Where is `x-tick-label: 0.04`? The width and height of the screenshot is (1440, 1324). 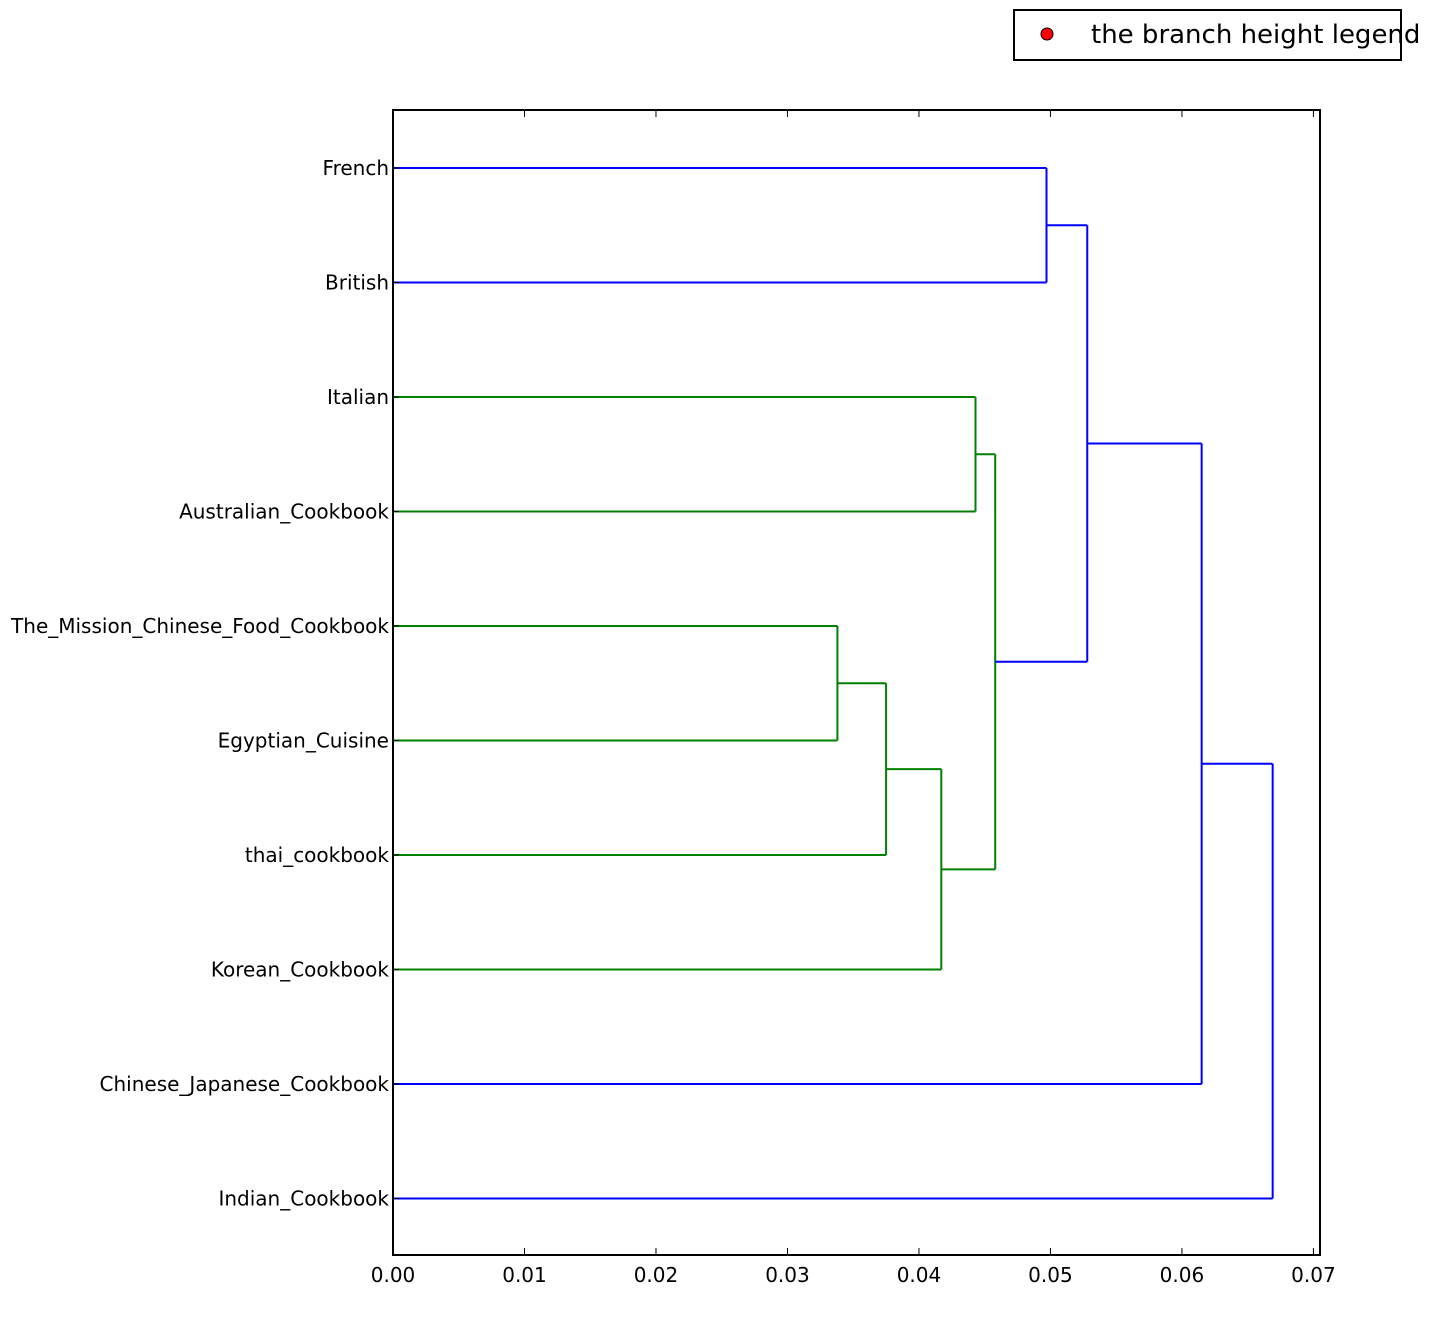 x-tick-label: 0.04 is located at coordinates (919, 1275).